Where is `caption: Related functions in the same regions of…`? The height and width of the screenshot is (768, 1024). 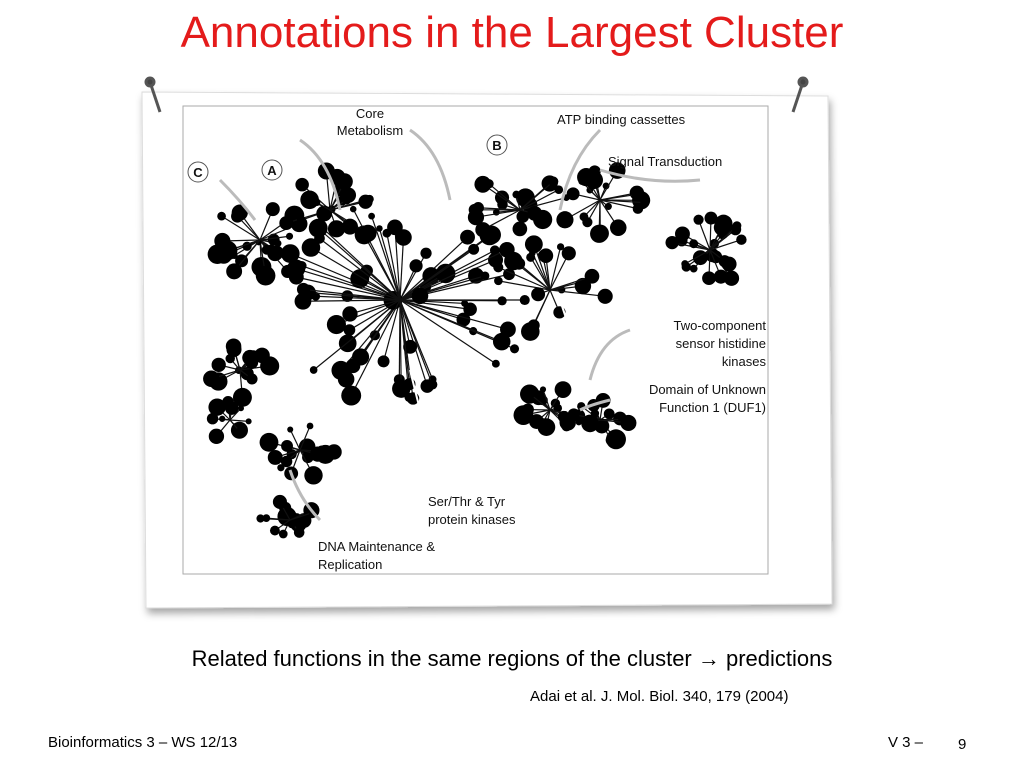 caption: Related functions in the same regions of… is located at coordinates (512, 658).